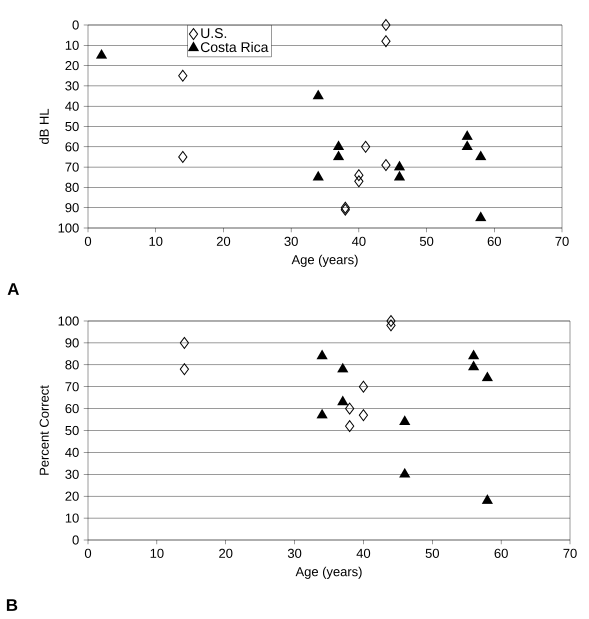 Image resolution: width=589 pixels, height=619 pixels. What do you see at coordinates (12, 605) in the screenshot?
I see `text: B` at bounding box center [12, 605].